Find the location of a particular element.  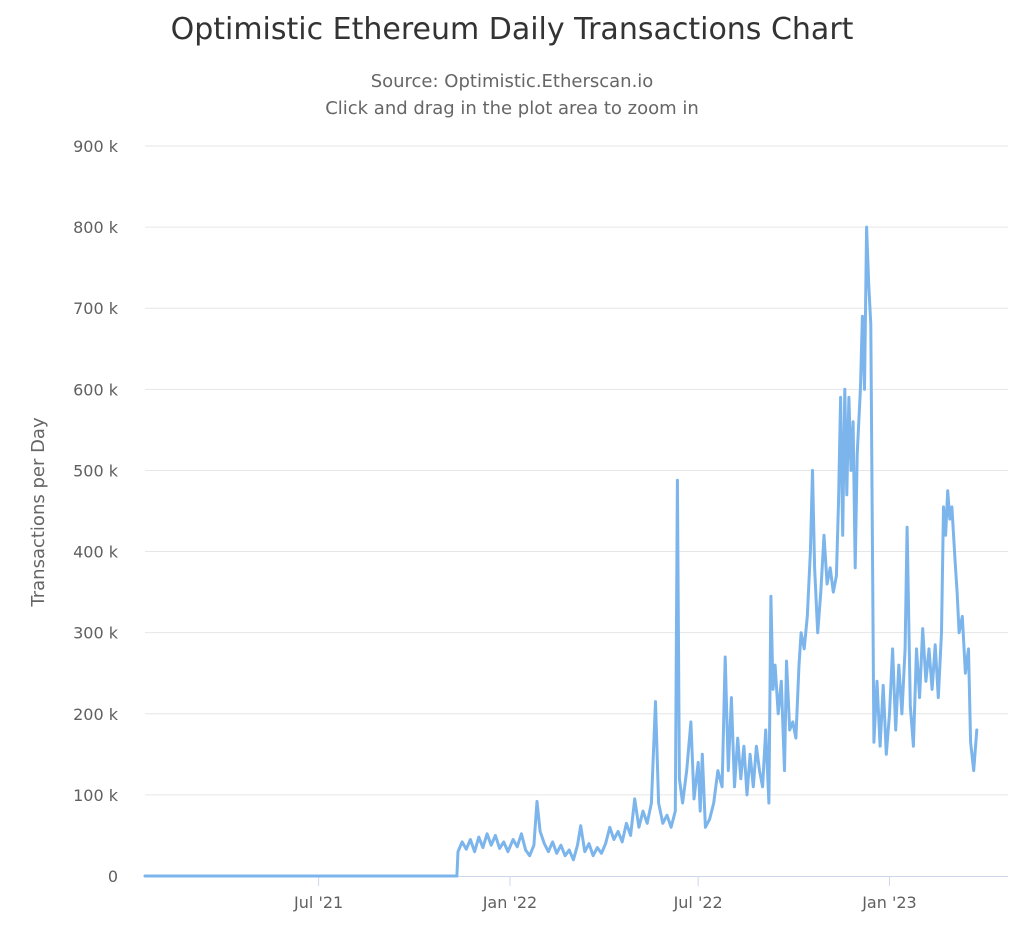

y-tick-label: 900 k is located at coordinates (96, 146).